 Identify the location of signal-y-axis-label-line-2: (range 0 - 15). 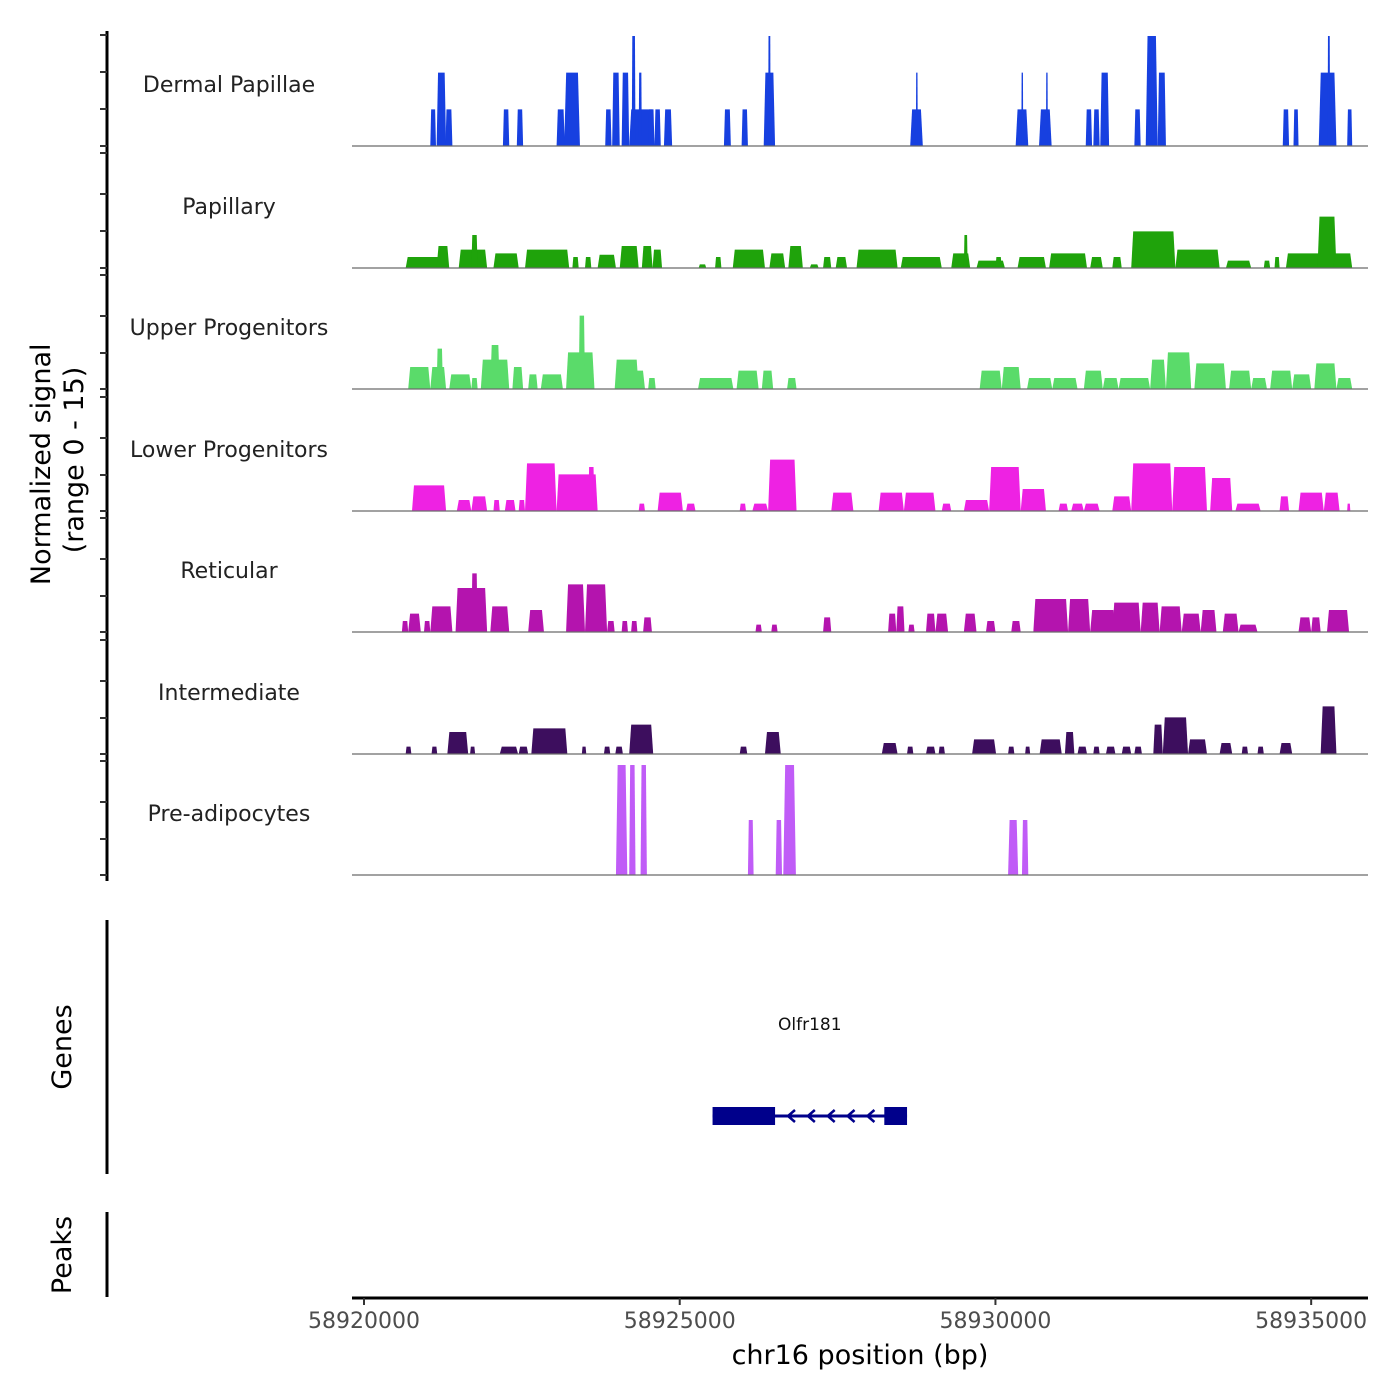
(74, 460).